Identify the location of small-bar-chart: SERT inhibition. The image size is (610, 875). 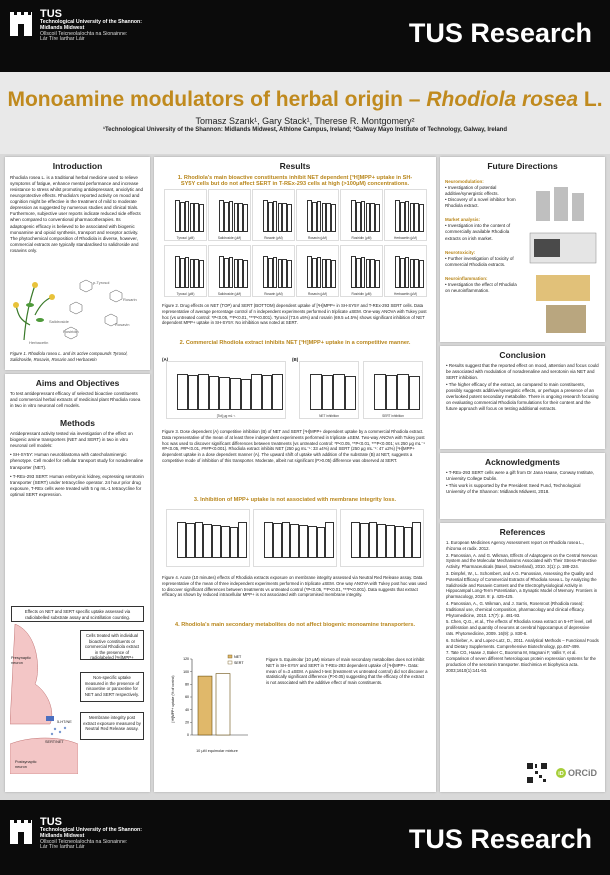
(393, 390).